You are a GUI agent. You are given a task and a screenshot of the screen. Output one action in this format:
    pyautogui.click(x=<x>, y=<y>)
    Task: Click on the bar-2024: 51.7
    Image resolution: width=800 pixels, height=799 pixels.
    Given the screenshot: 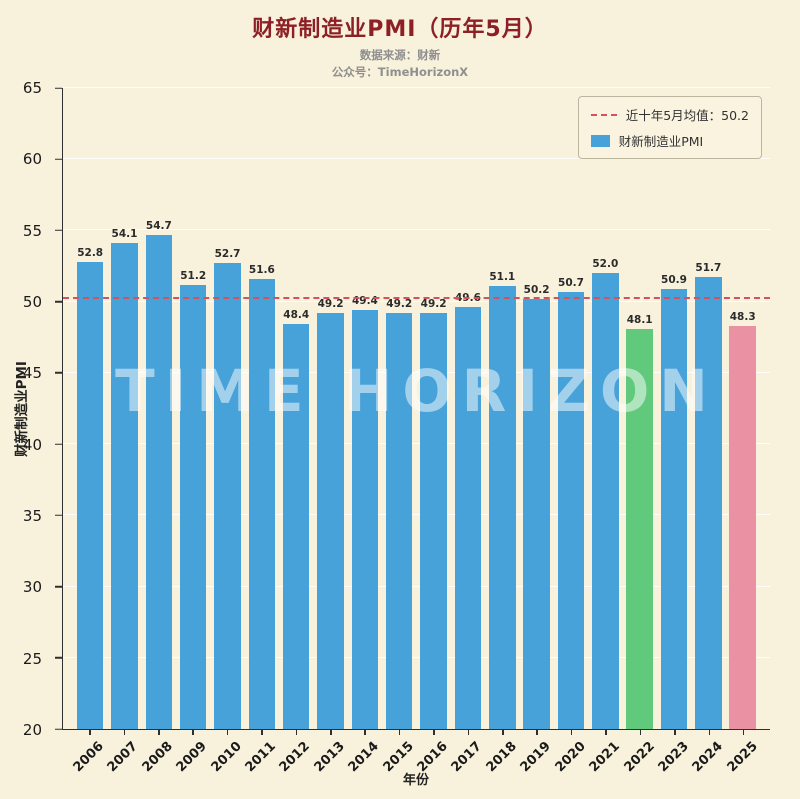 What is the action you would take?
    pyautogui.click(x=708, y=495)
    